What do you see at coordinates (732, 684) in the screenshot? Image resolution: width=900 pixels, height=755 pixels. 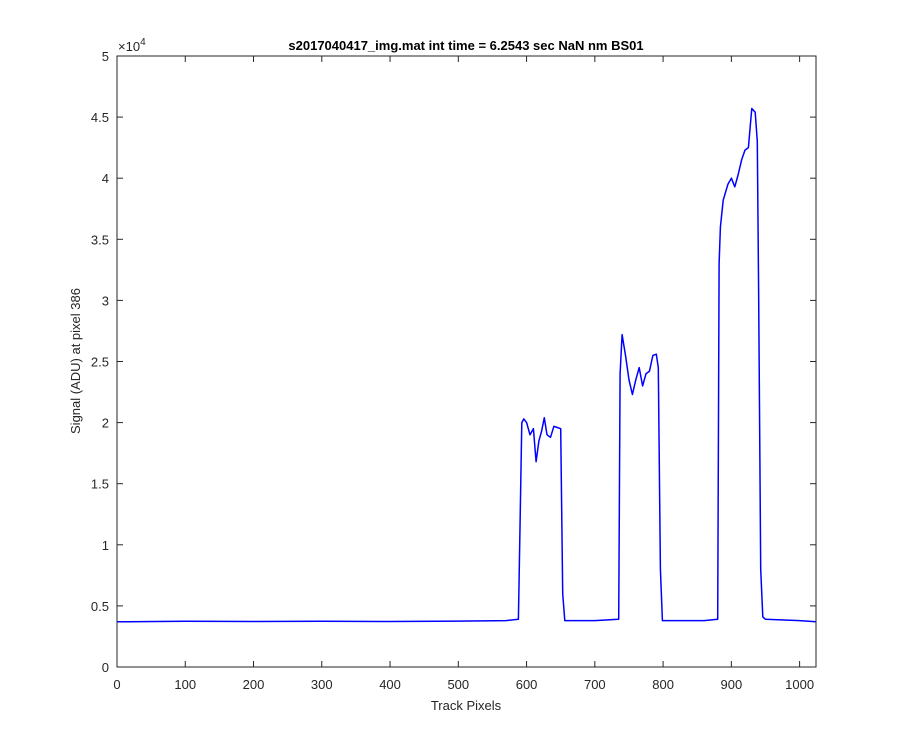 I see `x-tick-label: 900` at bounding box center [732, 684].